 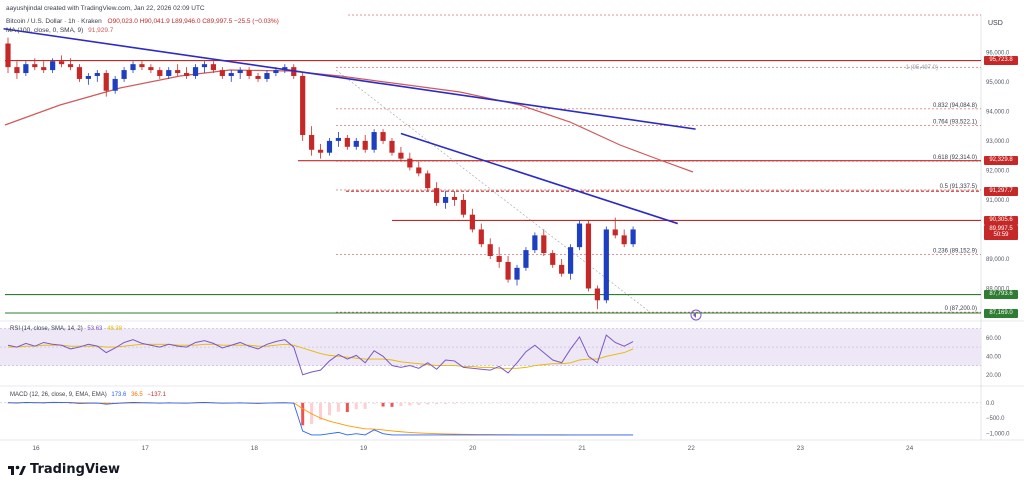 What do you see at coordinates (998, 142) in the screenshot?
I see `y-tick-label: 93,000.0` at bounding box center [998, 142].